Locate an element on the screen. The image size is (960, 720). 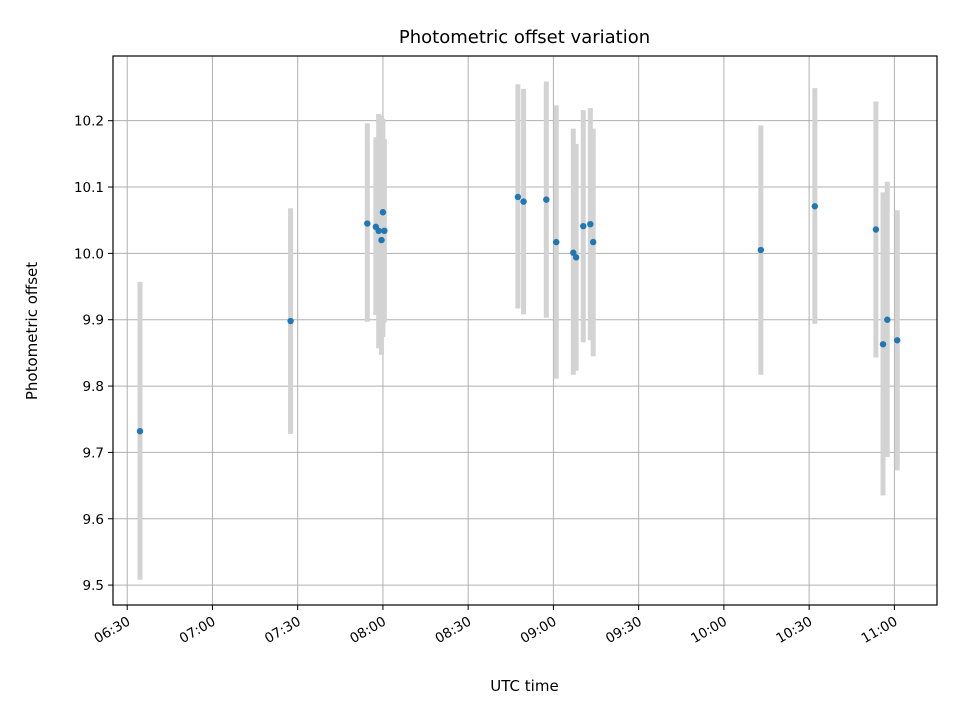
y-tick-label: 10.0 is located at coordinates (89, 254).